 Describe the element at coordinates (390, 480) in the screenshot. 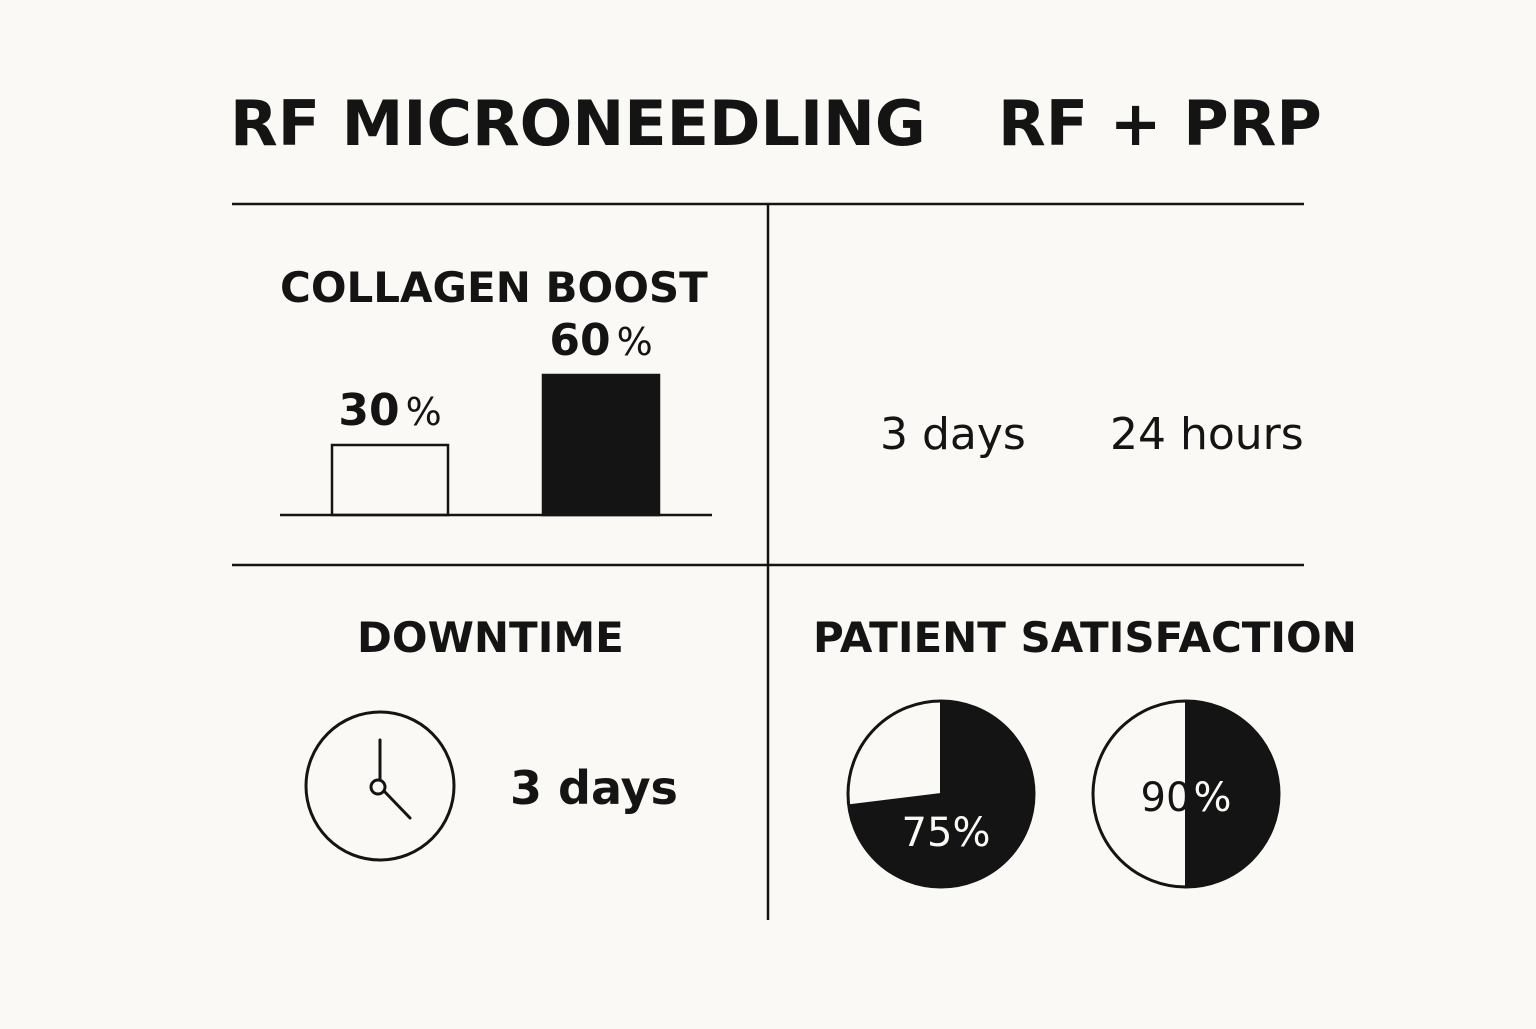

I see `bar-rf-microneedling` at that location.